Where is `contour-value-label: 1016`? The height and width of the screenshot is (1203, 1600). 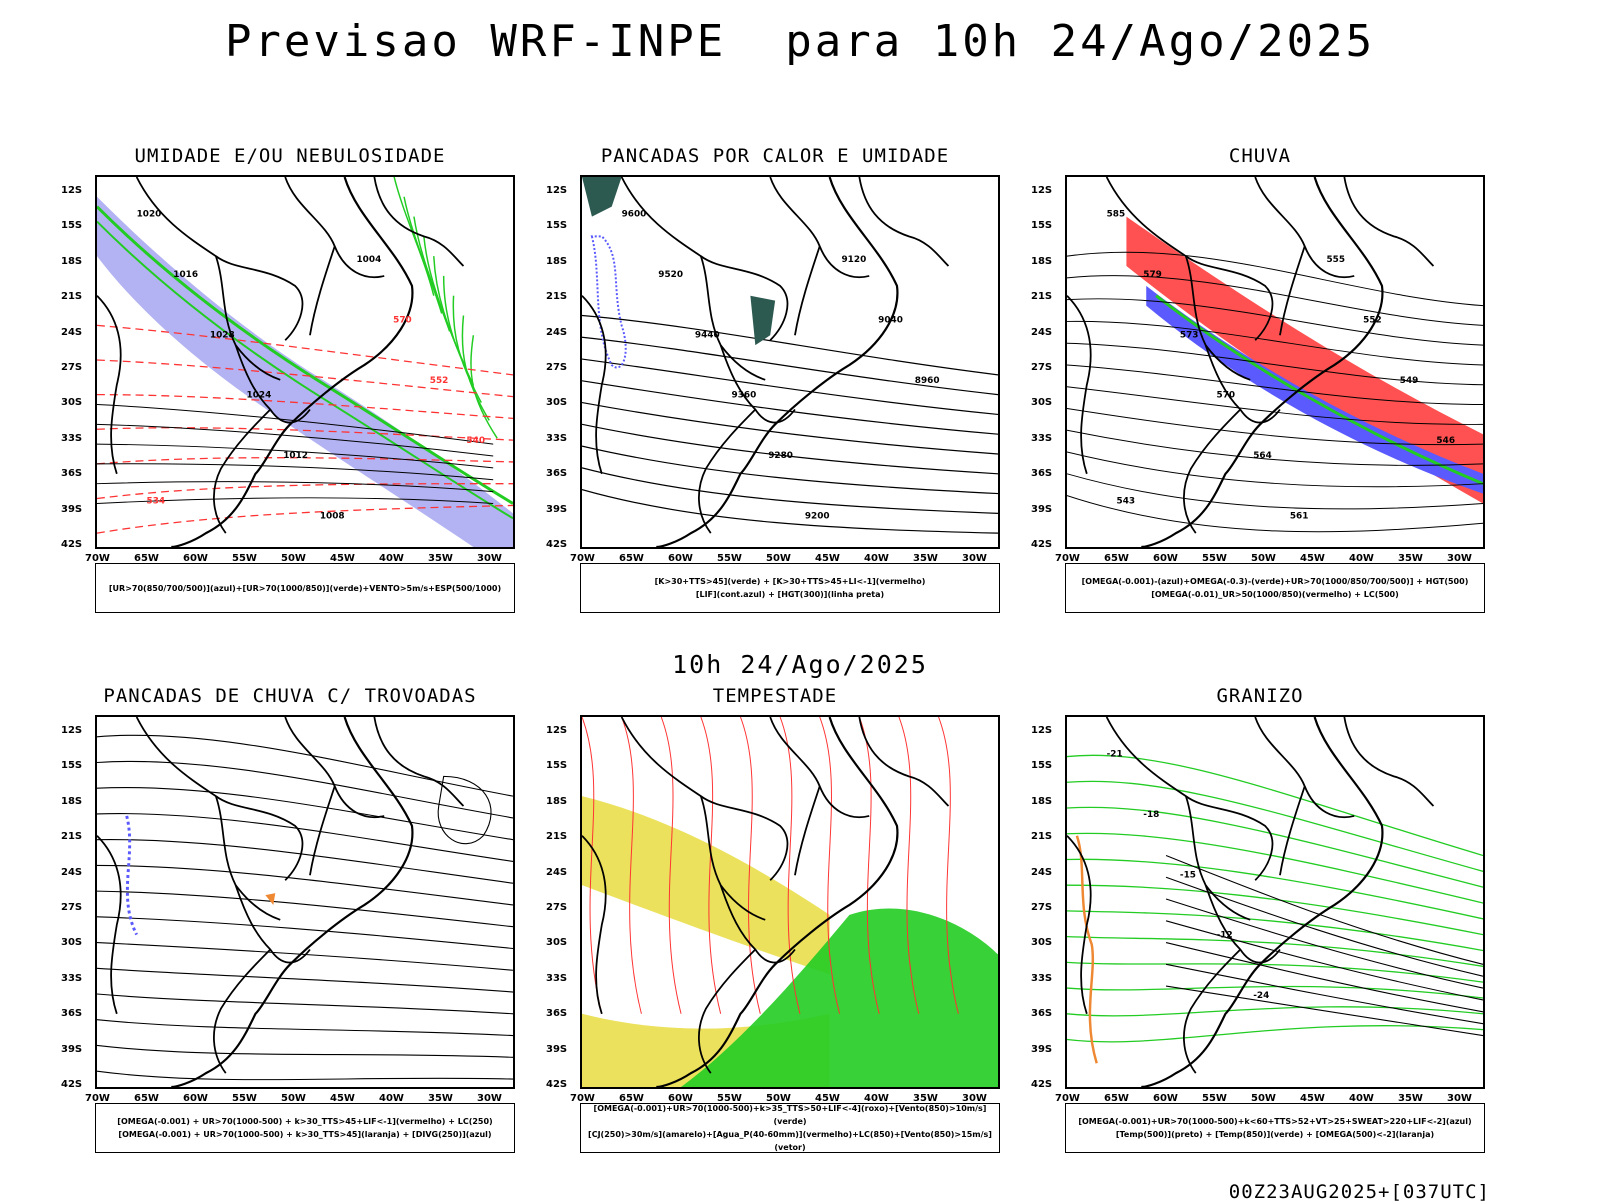 contour-value-label: 1016 is located at coordinates (185, 275).